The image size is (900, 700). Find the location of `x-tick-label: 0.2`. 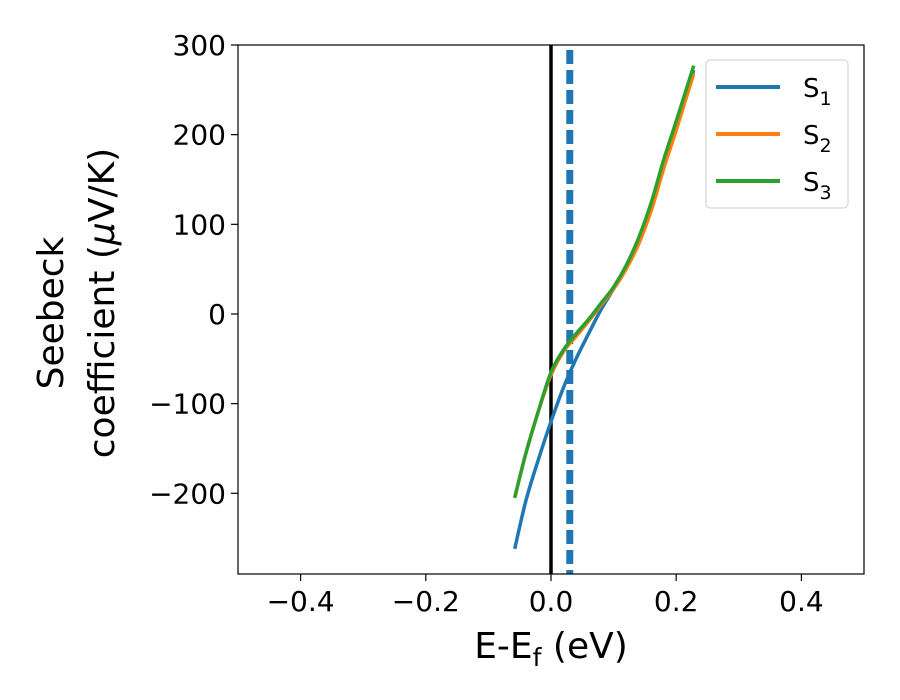

x-tick-label: 0.2 is located at coordinates (676, 601).